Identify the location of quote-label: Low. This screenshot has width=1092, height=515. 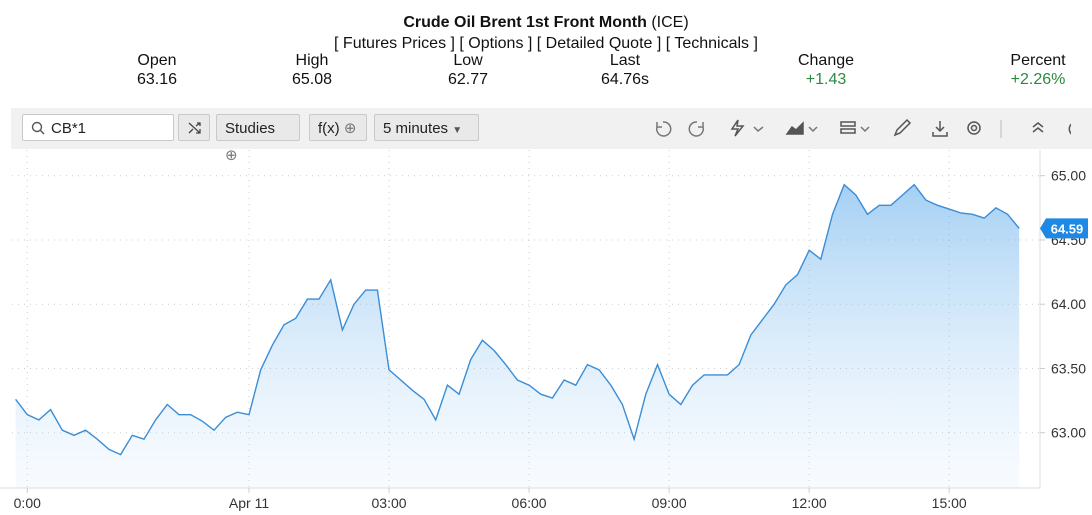
(468, 60).